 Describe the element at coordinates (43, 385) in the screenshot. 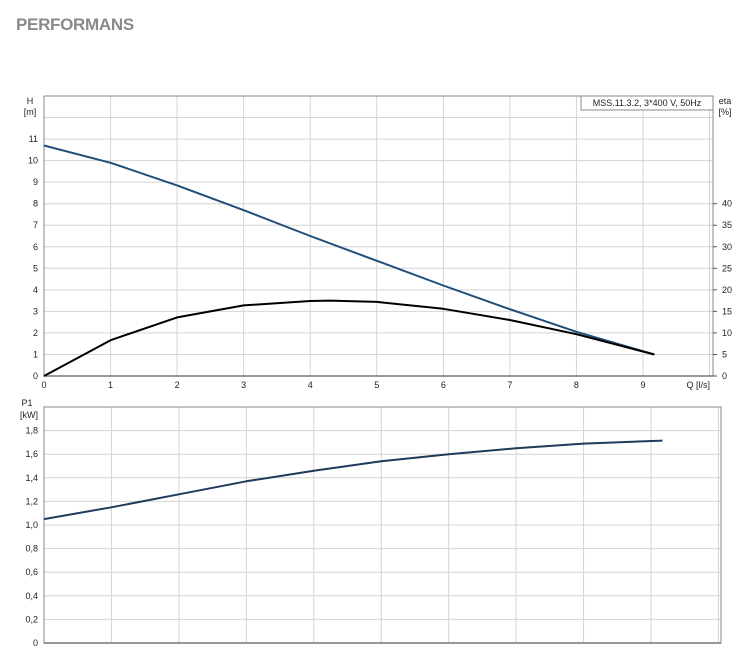

I see `x-tick-label: 0` at that location.